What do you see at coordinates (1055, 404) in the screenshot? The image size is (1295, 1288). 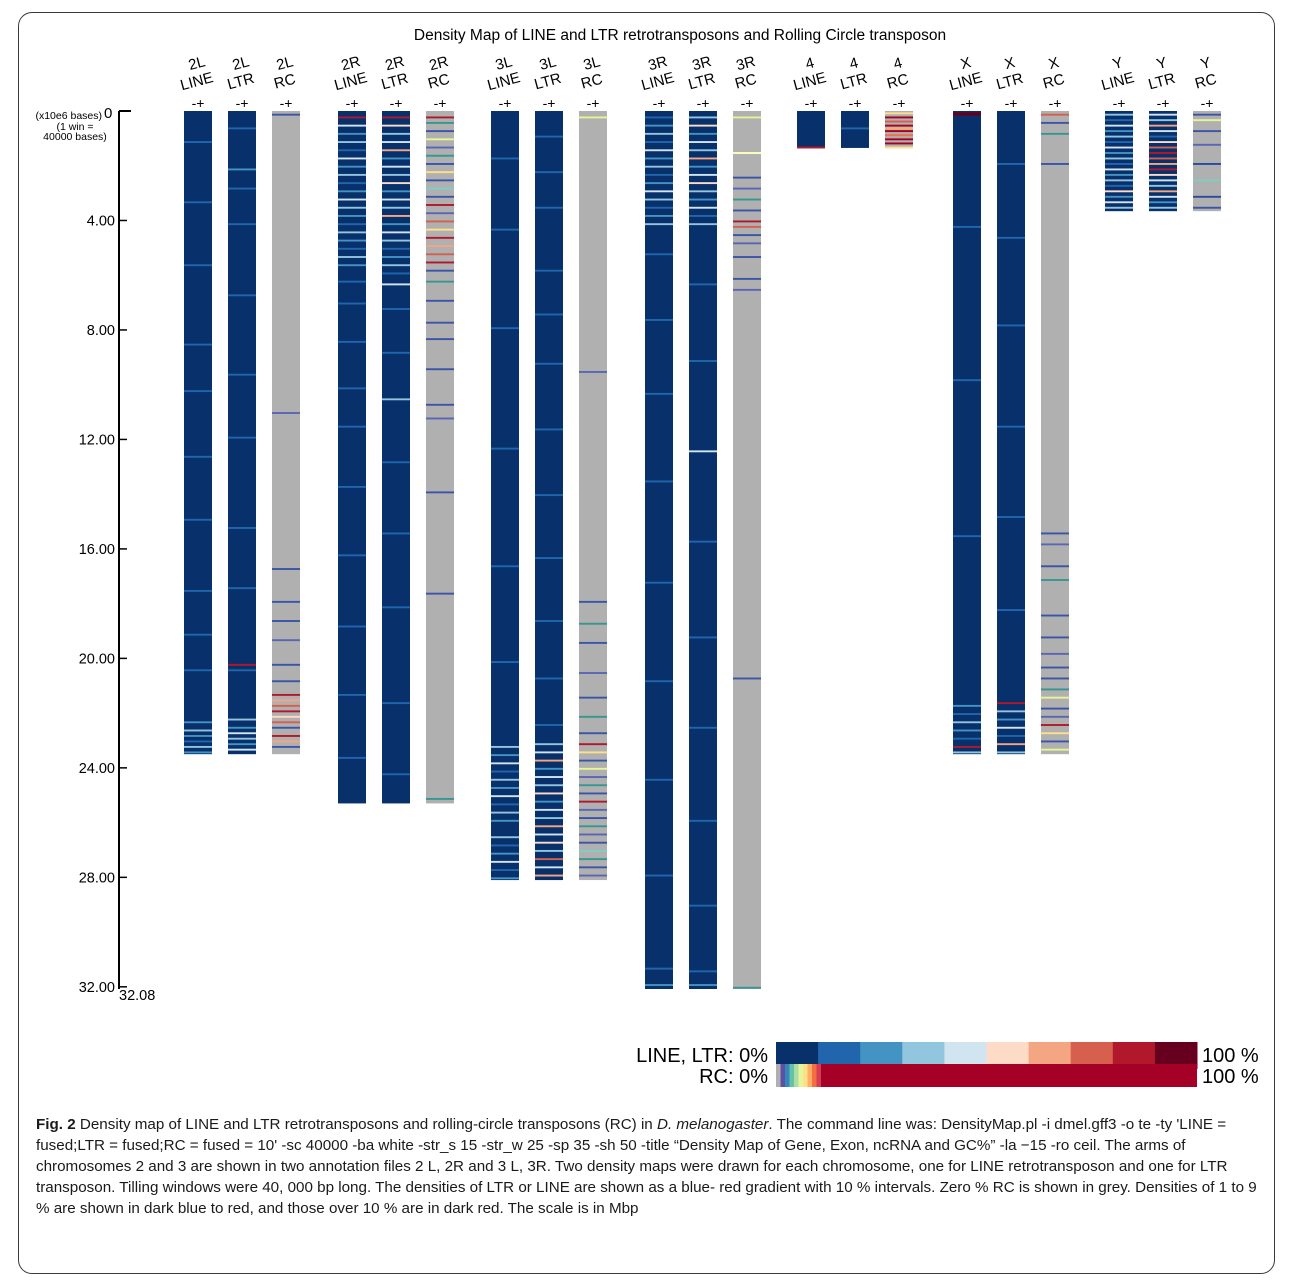 I see `track-x-rc: XRC -+` at bounding box center [1055, 404].